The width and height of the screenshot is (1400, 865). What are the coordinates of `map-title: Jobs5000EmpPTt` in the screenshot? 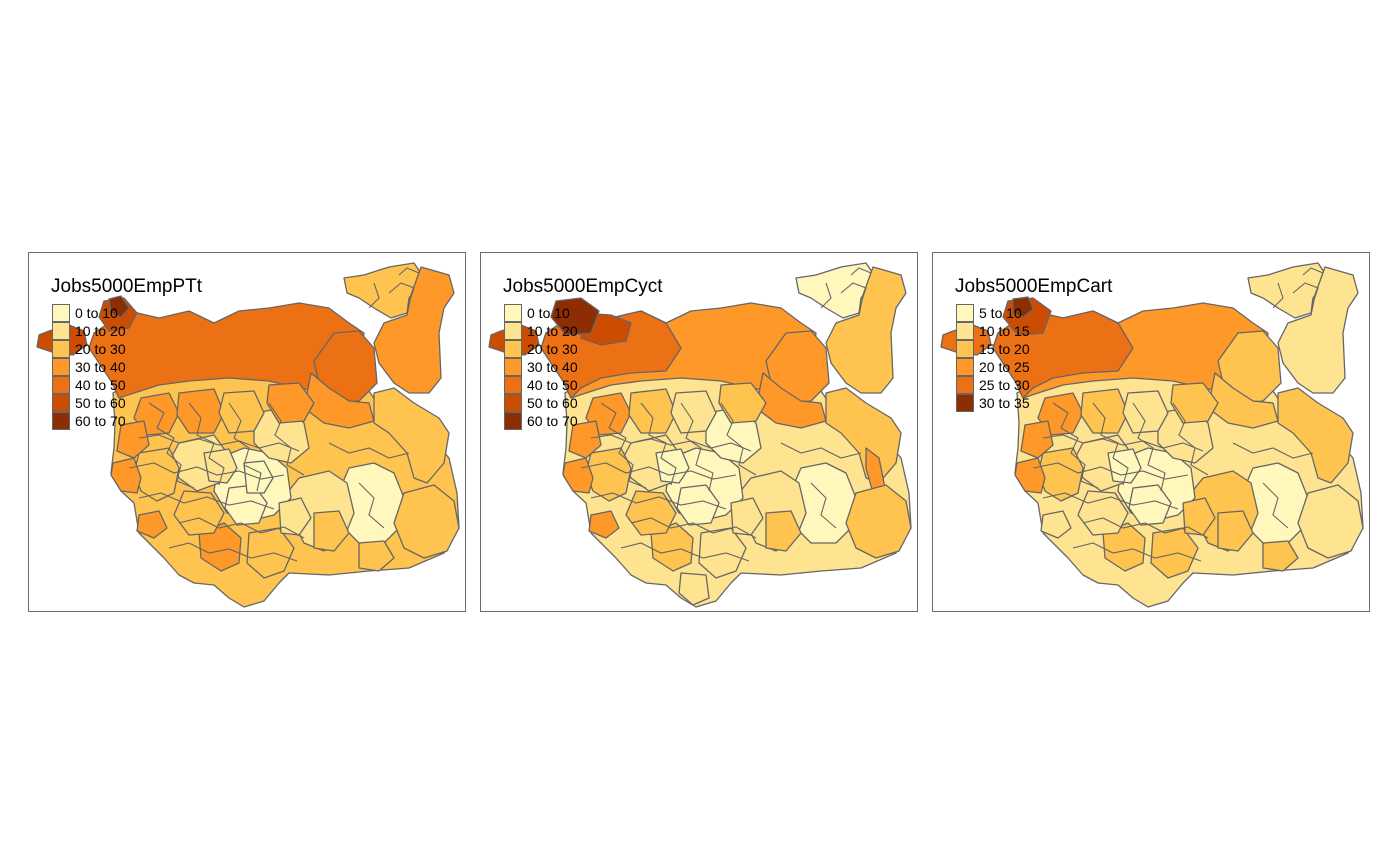 It's located at (127, 286).